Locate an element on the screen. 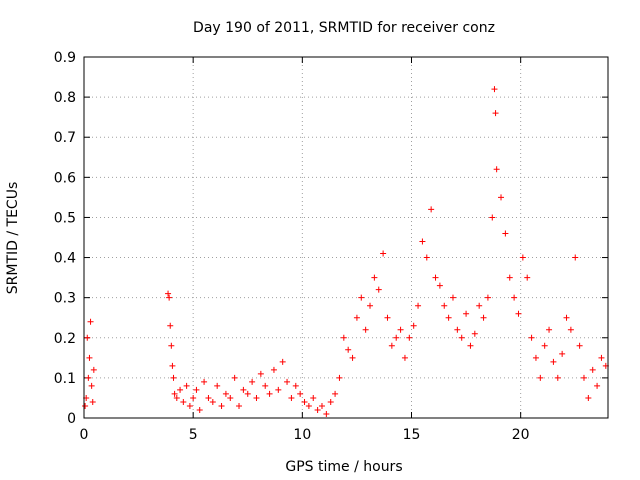  x-axis-label: GPS time / hours is located at coordinates (343, 467).